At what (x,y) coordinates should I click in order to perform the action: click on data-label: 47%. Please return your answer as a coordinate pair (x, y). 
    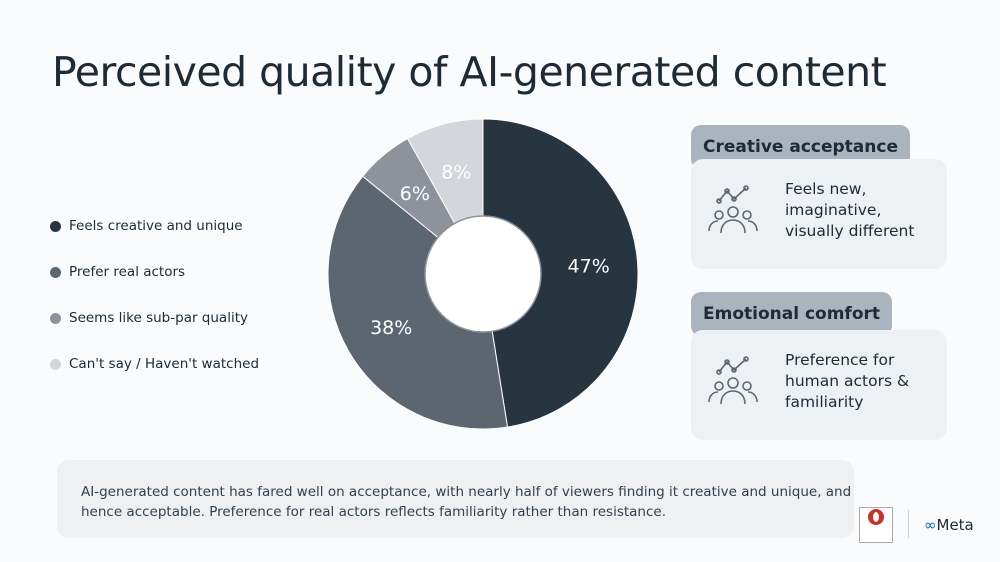
    Looking at the image, I should click on (589, 267).